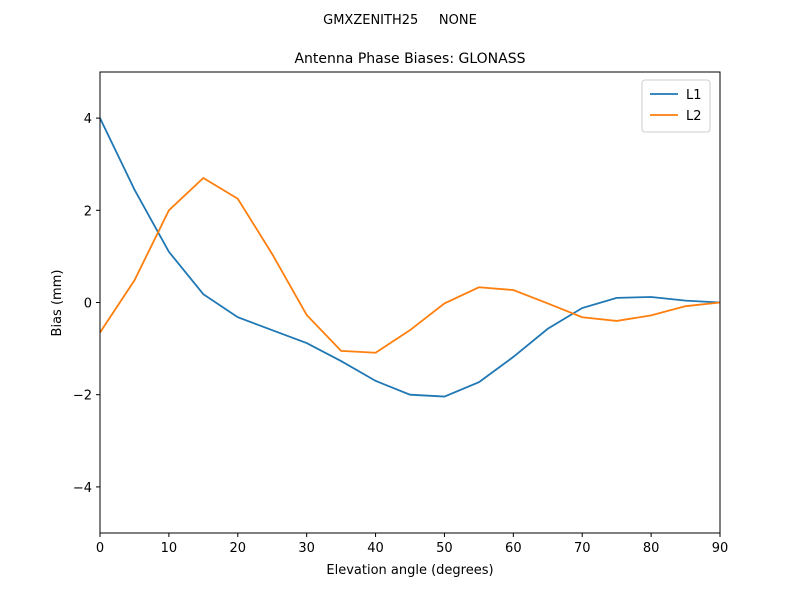  What do you see at coordinates (82, 396) in the screenshot?
I see `y-tick-label: −2` at bounding box center [82, 396].